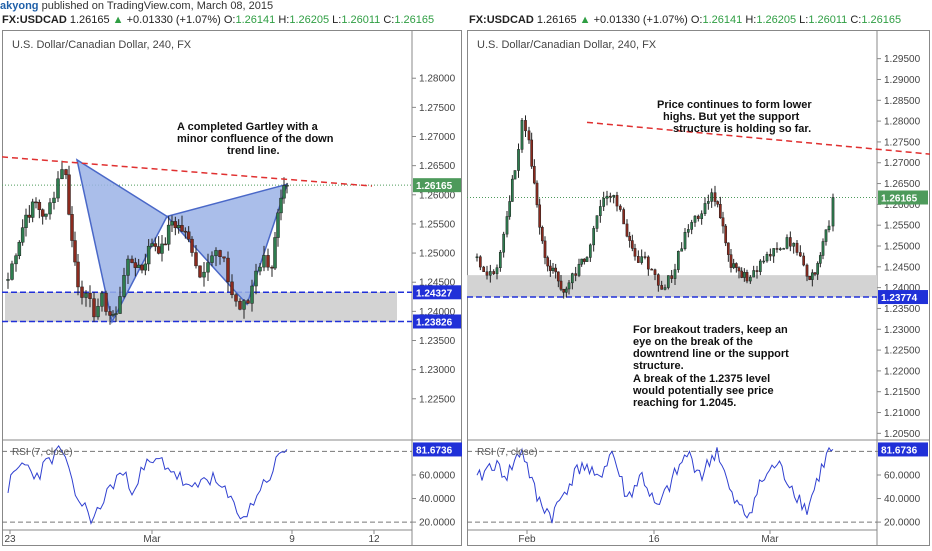  What do you see at coordinates (899, 298) in the screenshot?
I see `price-tag-label: 1.23774` at bounding box center [899, 298].